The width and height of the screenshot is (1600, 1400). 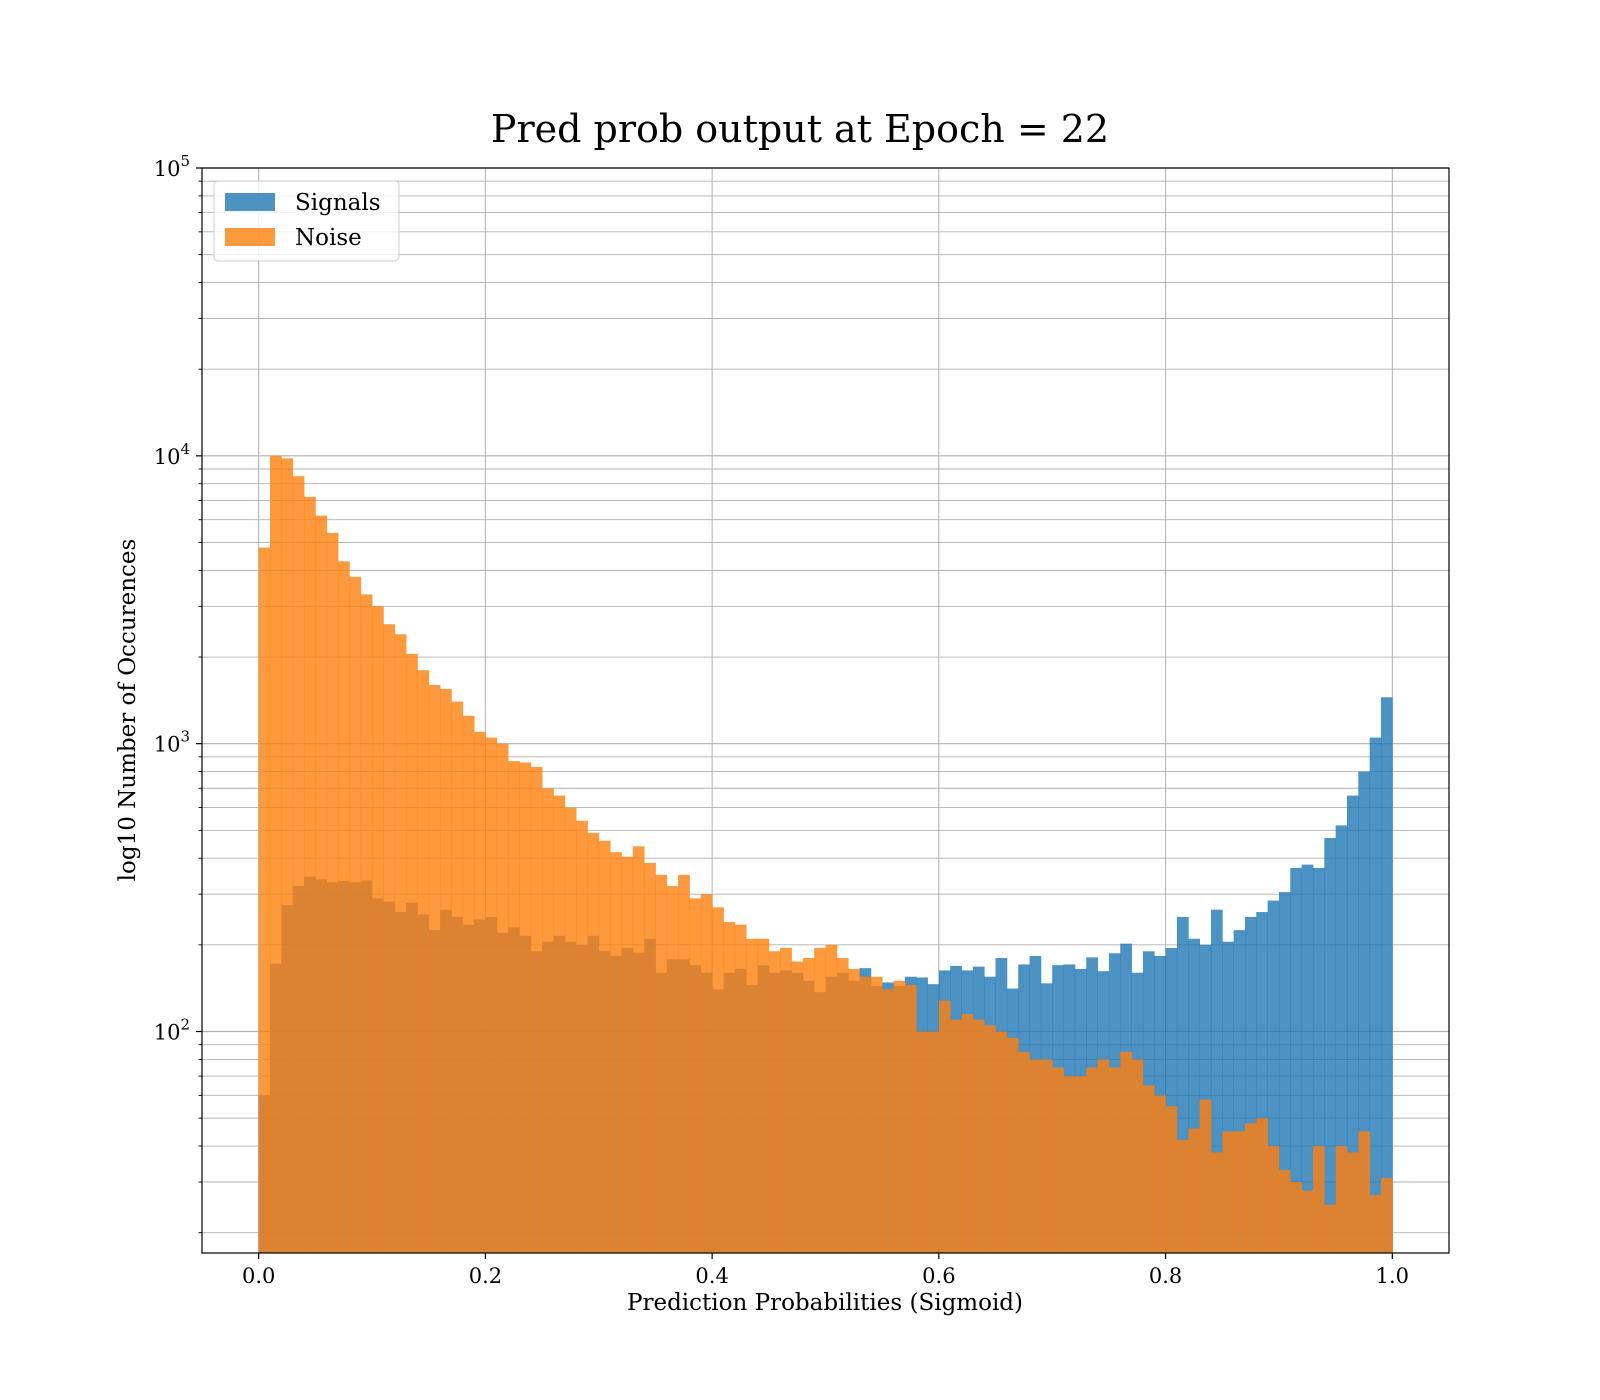 I want to click on x-tick-label: 0.6, so click(x=938, y=1276).